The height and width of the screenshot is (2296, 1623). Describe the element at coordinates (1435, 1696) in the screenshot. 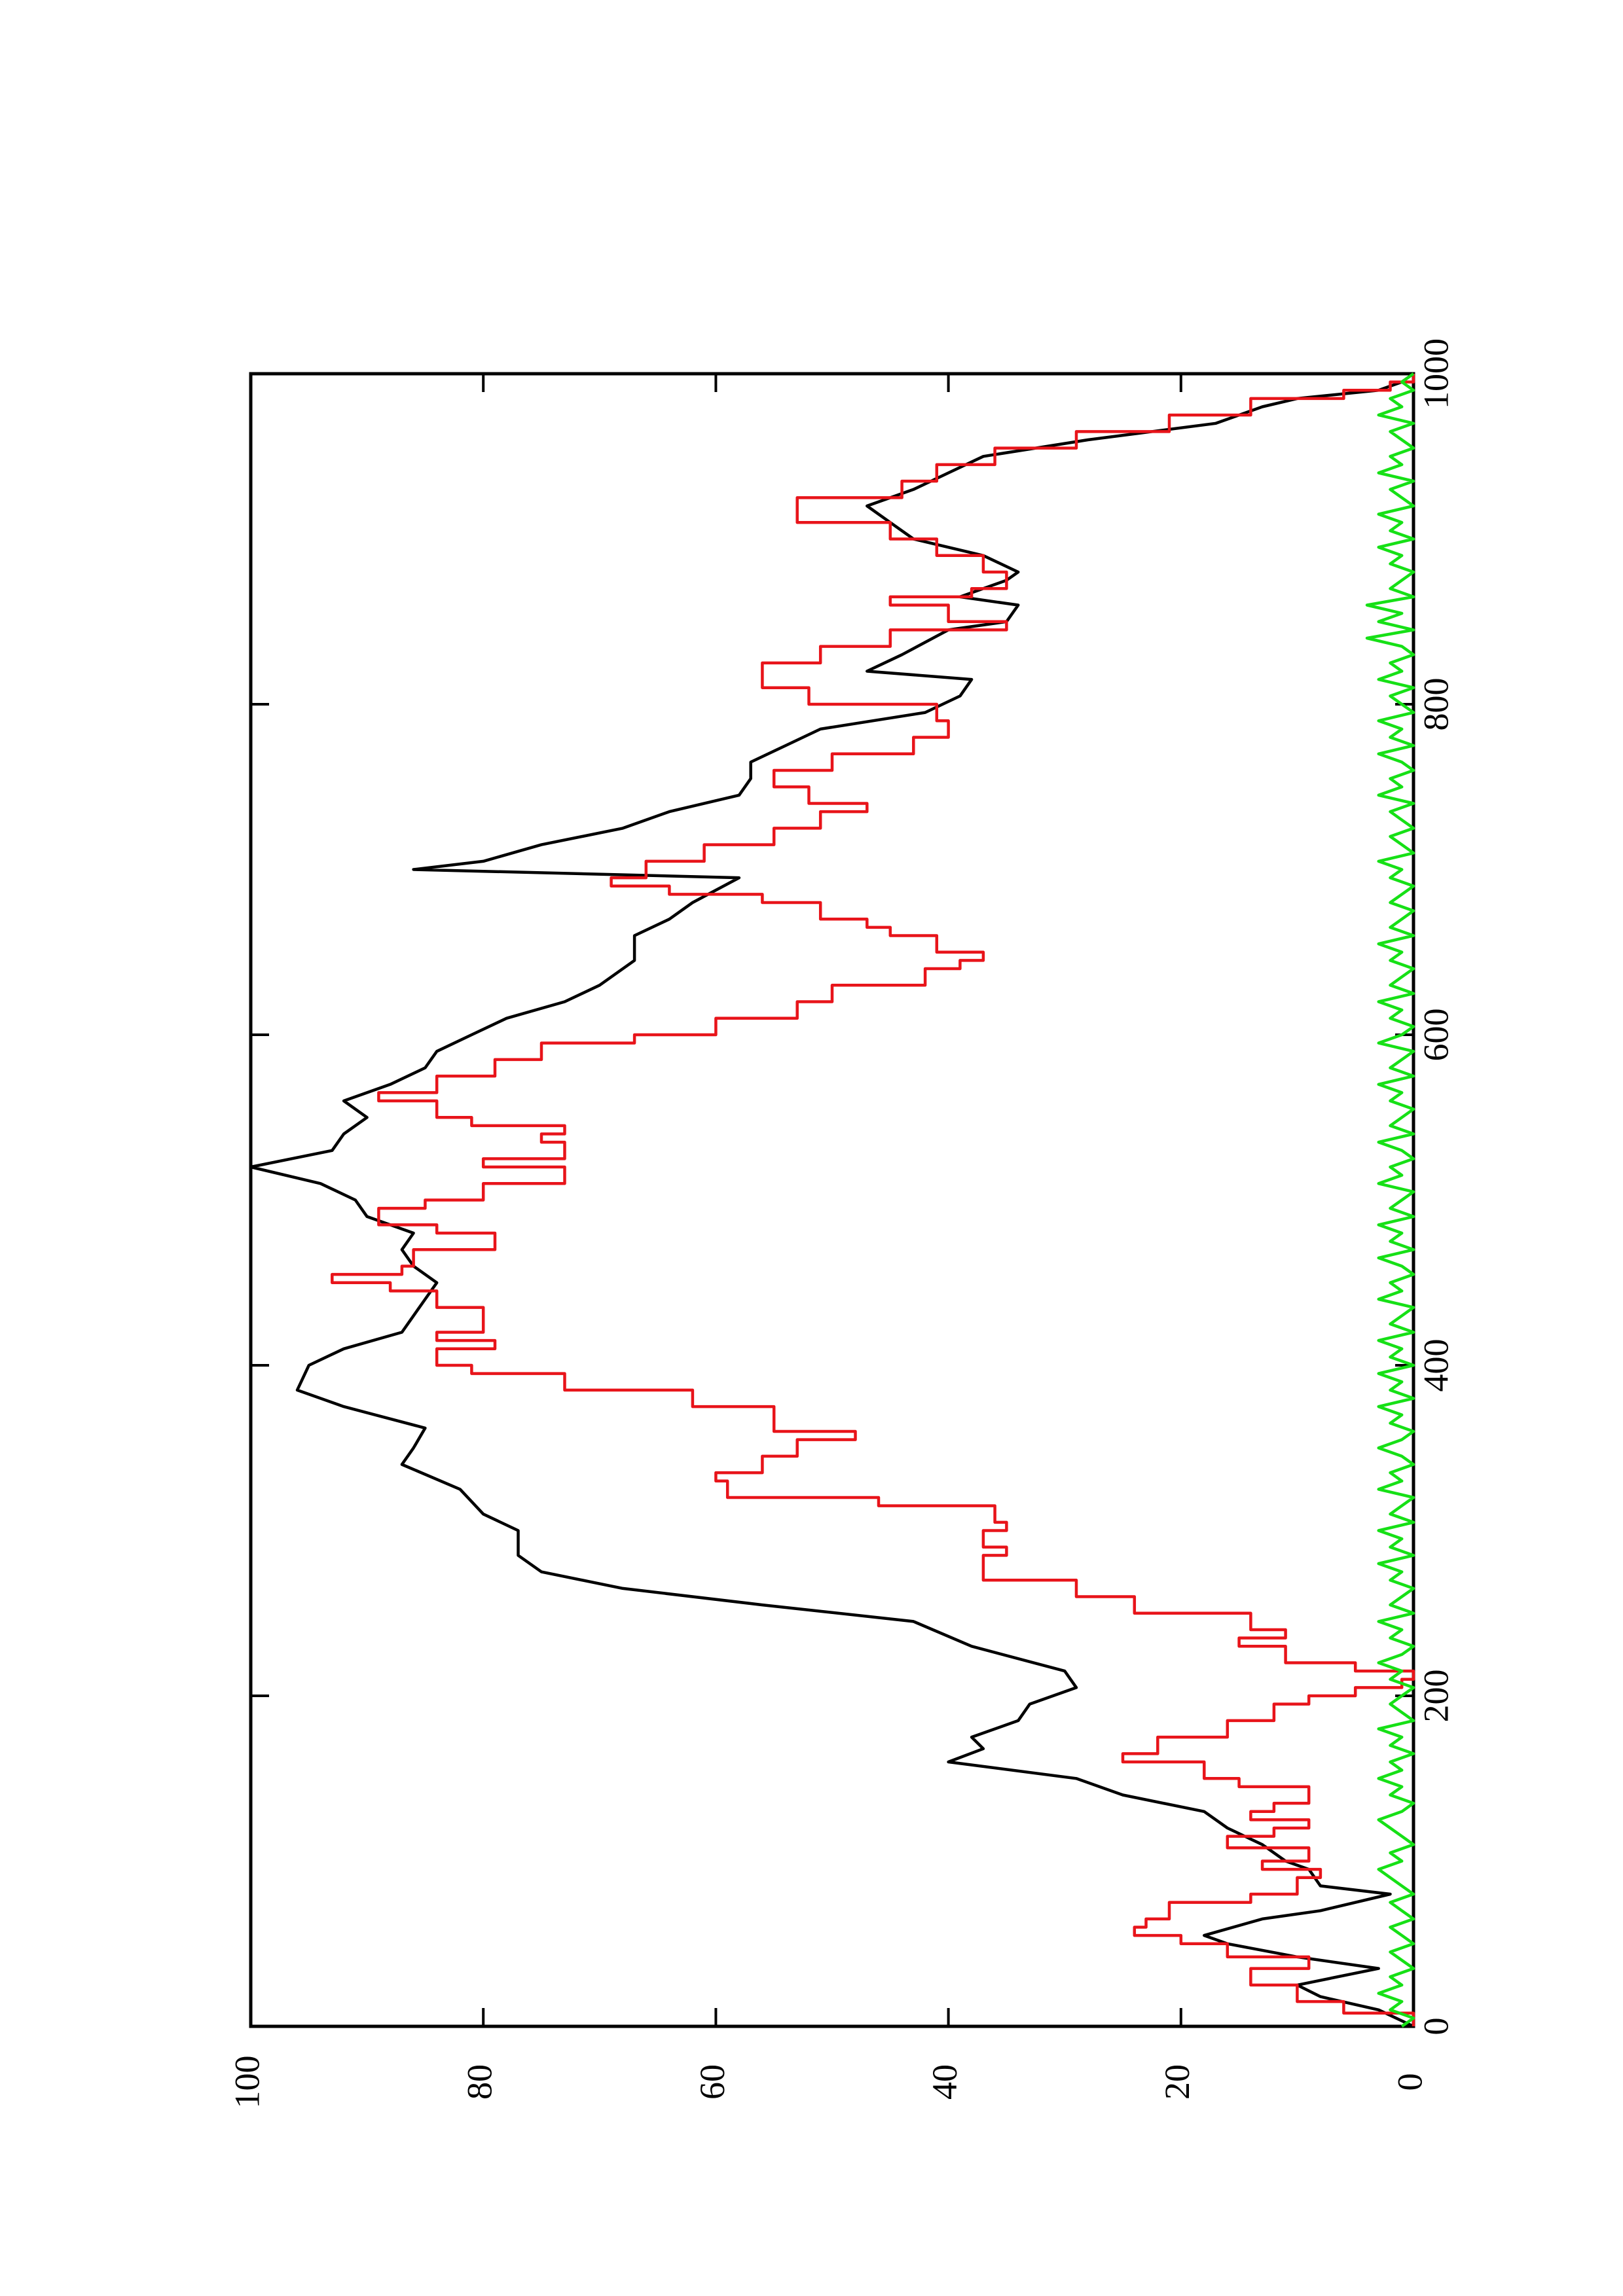

I see `x-tick-label: 200` at that location.